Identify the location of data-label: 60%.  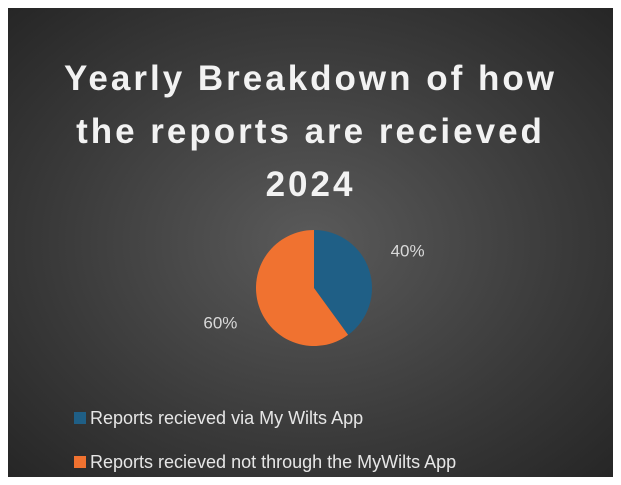
(220, 322).